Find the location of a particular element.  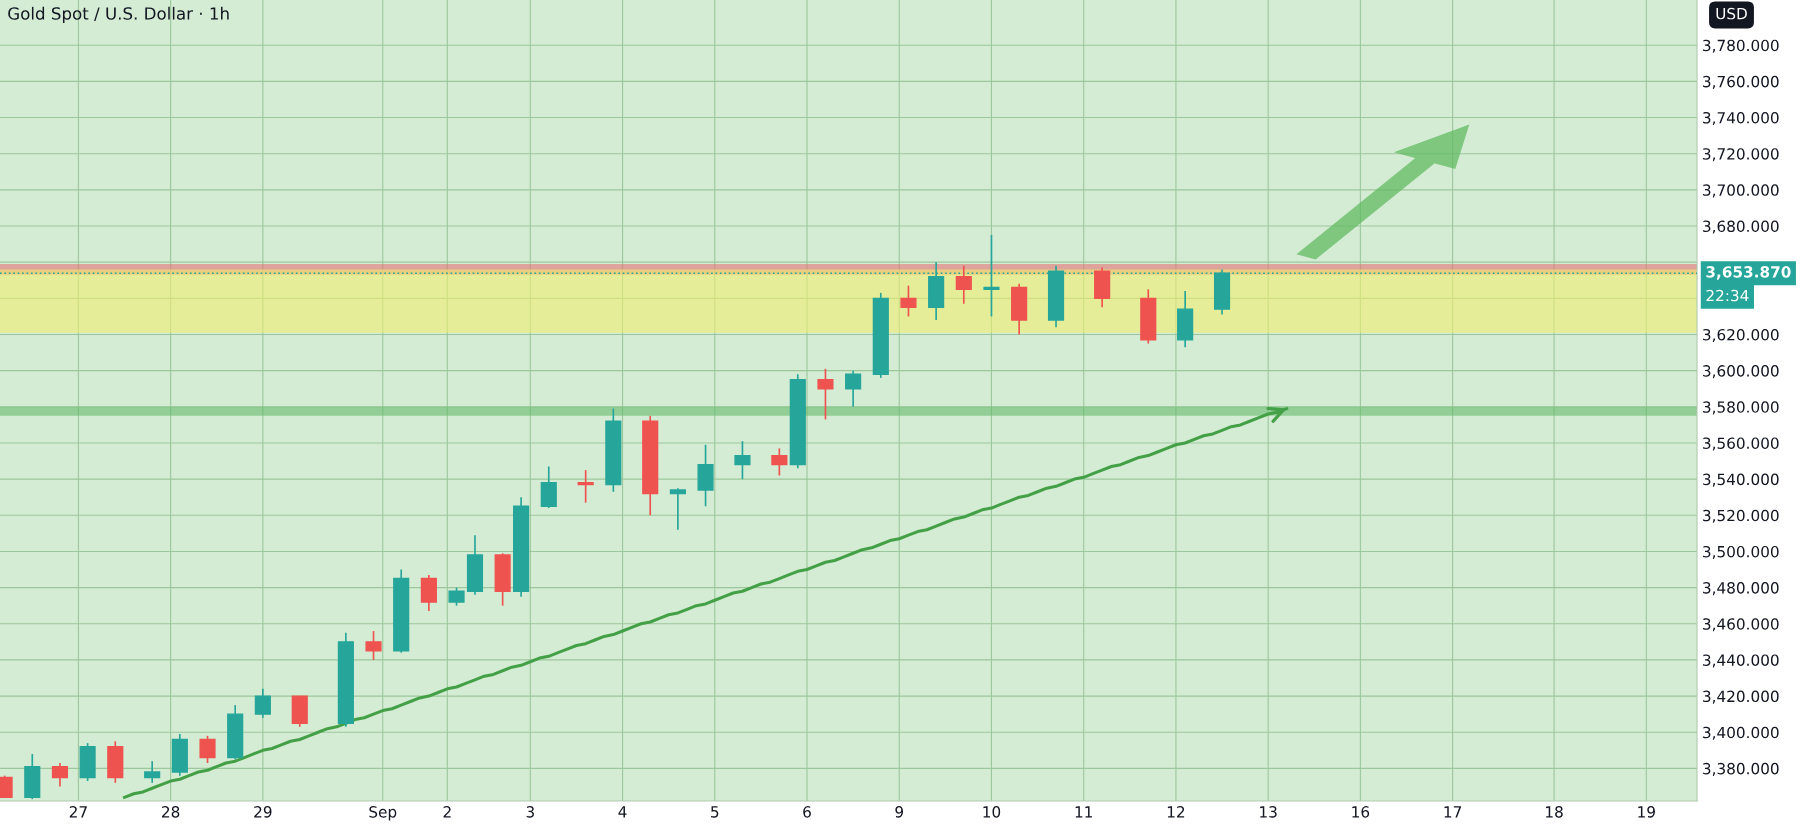

y-tick-label: 3,700.000 is located at coordinates (1741, 191).